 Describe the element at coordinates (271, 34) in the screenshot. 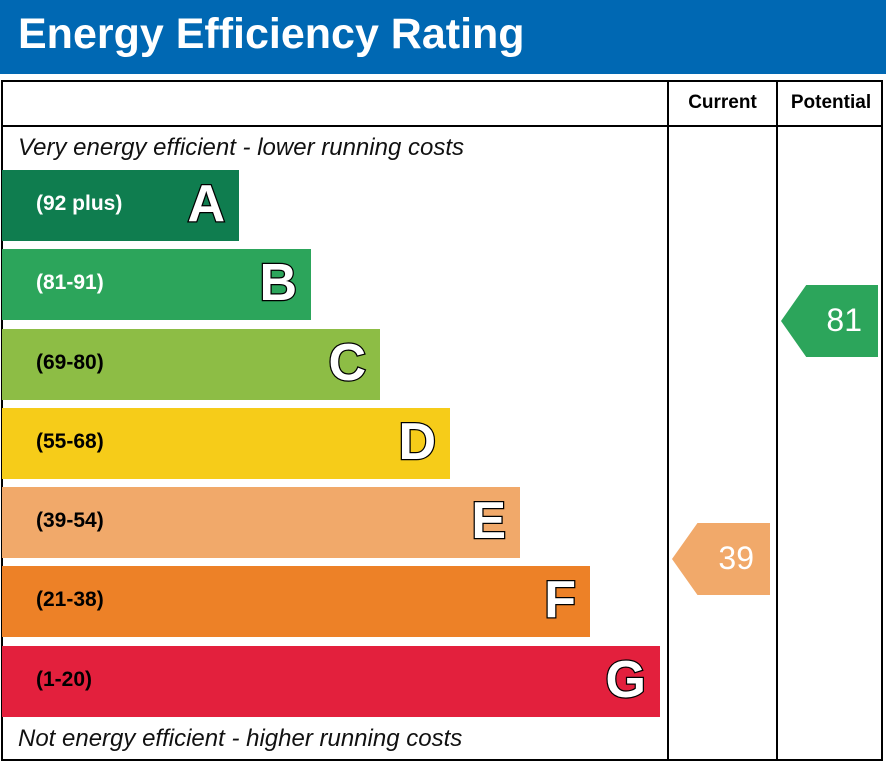

I see `page-title: Energy Efficiency Rating` at that location.